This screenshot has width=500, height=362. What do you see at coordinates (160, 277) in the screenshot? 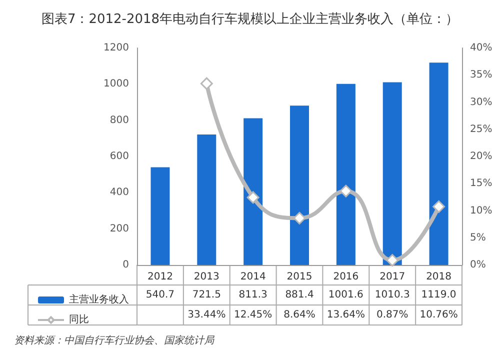
I see `x-tick-label: 2012` at bounding box center [160, 277].